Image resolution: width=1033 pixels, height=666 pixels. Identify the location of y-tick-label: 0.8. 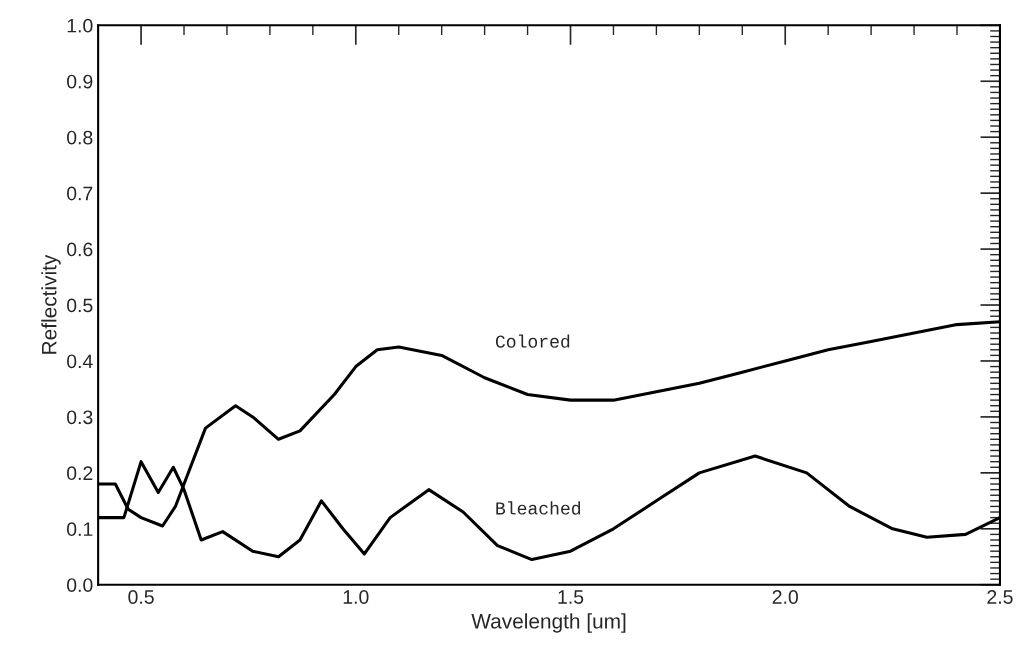
(80, 137).